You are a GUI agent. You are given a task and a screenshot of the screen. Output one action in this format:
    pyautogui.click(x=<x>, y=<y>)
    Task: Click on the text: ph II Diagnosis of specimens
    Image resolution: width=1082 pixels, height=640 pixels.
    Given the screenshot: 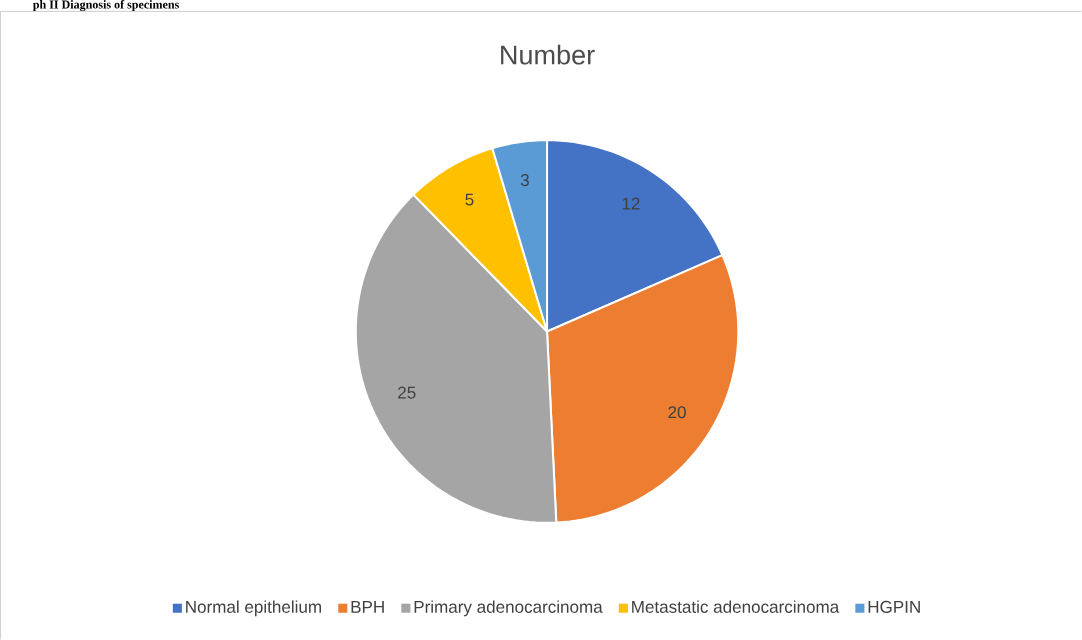 What is the action you would take?
    pyautogui.click(x=105, y=6)
    